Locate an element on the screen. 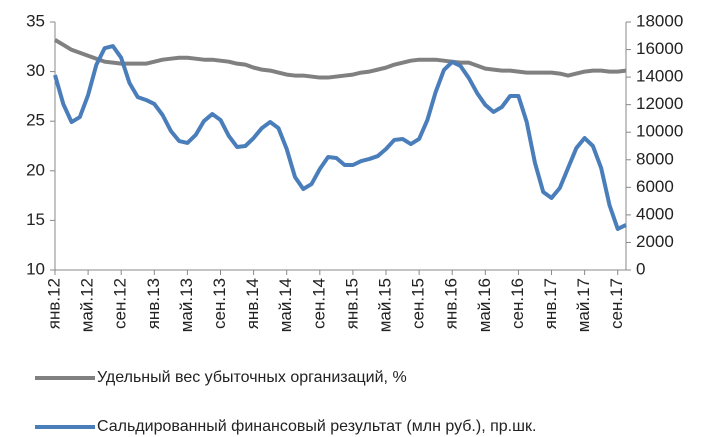 Image resolution: width=707 pixels, height=437 pixels. y2-tick-label: 12000 is located at coordinates (659, 103).